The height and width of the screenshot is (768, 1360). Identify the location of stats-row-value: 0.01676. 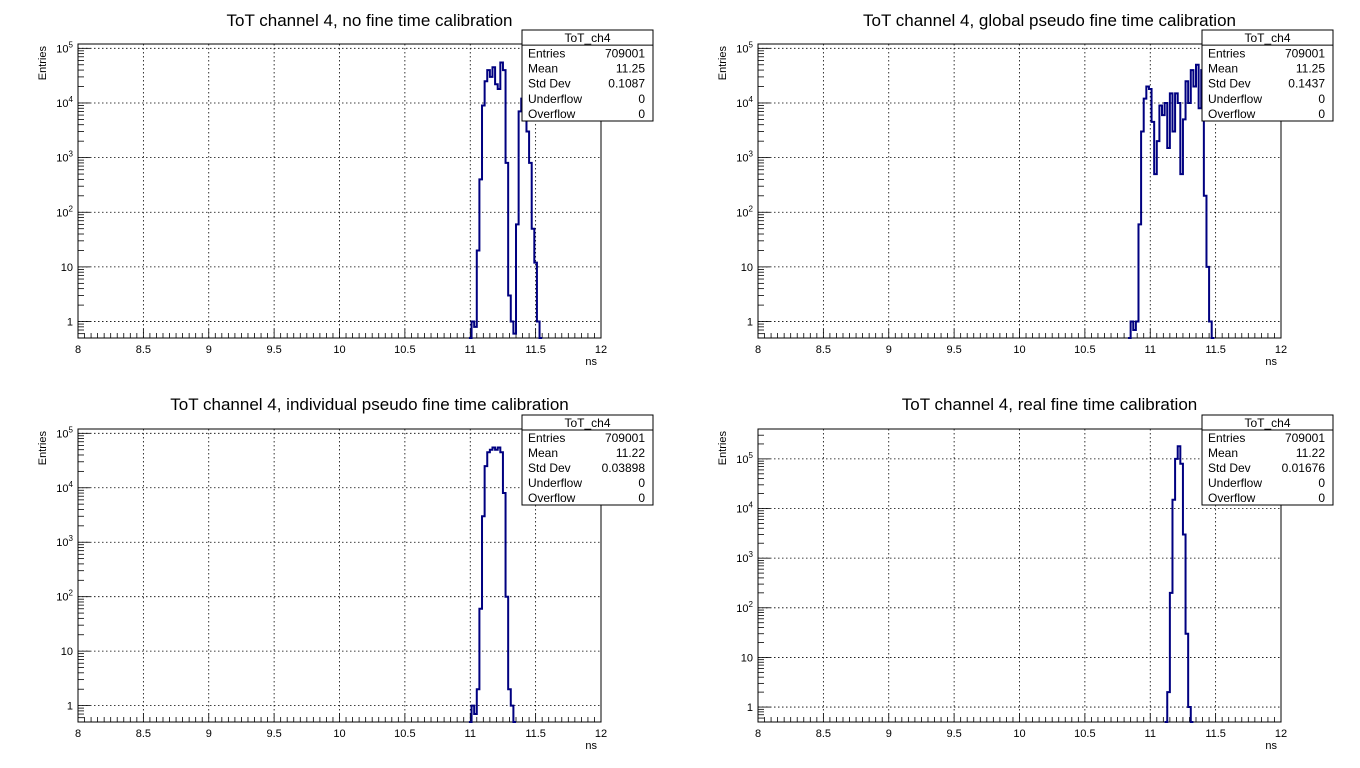
(1304, 468).